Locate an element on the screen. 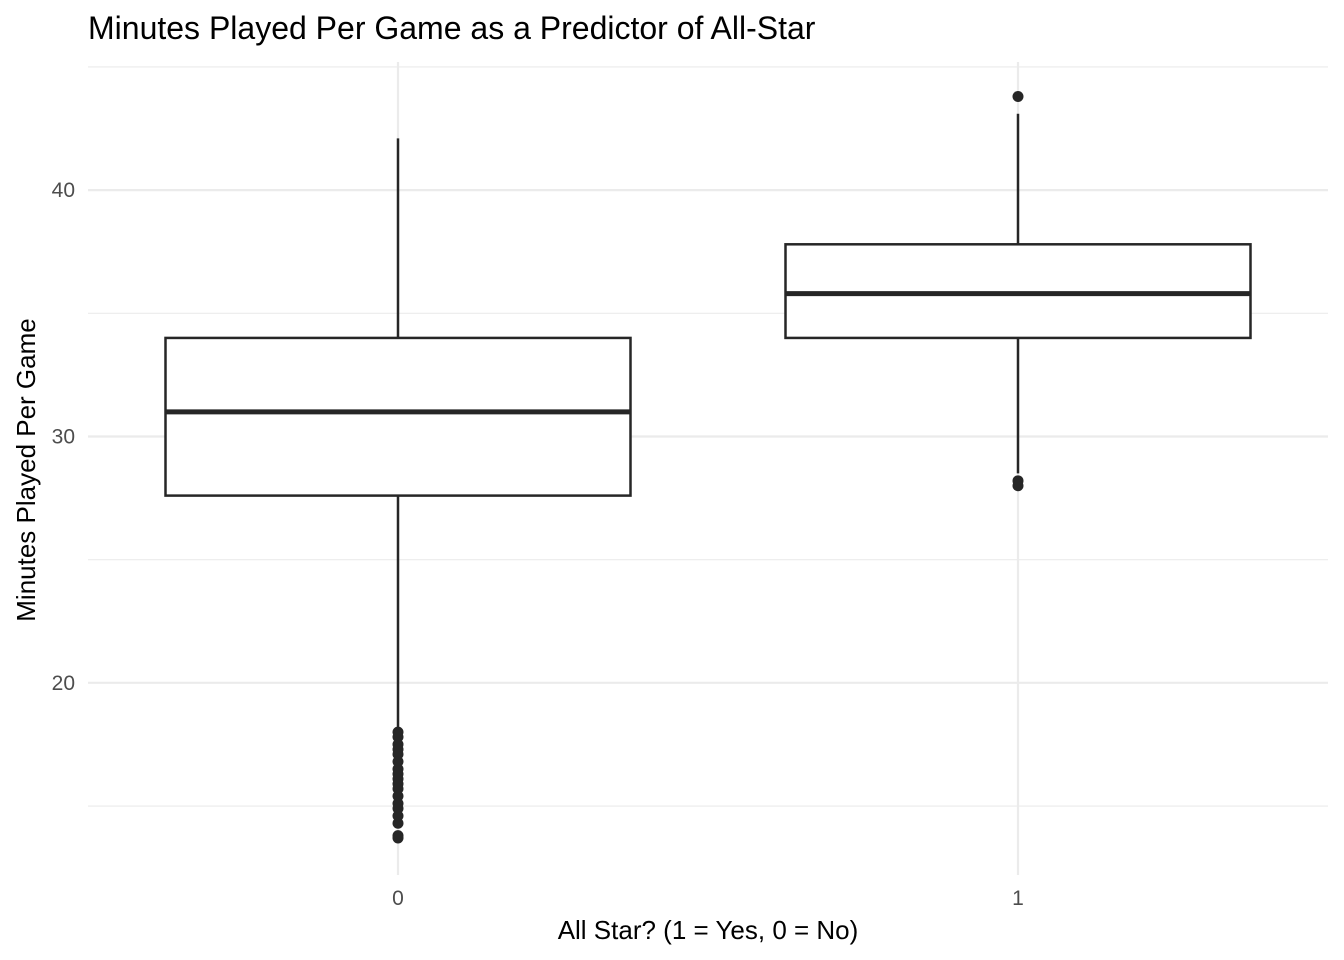 This screenshot has width=1344, height=960. x-tick-label: 1 is located at coordinates (1018, 898).